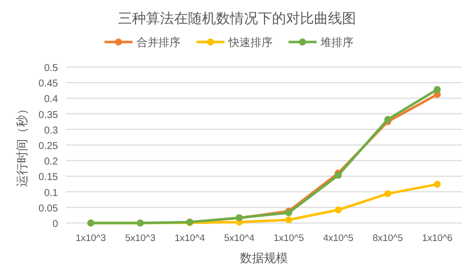 This screenshot has height=276, width=474. Describe the element at coordinates (48, 208) in the screenshot. I see `y-tick-label: 0.05` at that location.